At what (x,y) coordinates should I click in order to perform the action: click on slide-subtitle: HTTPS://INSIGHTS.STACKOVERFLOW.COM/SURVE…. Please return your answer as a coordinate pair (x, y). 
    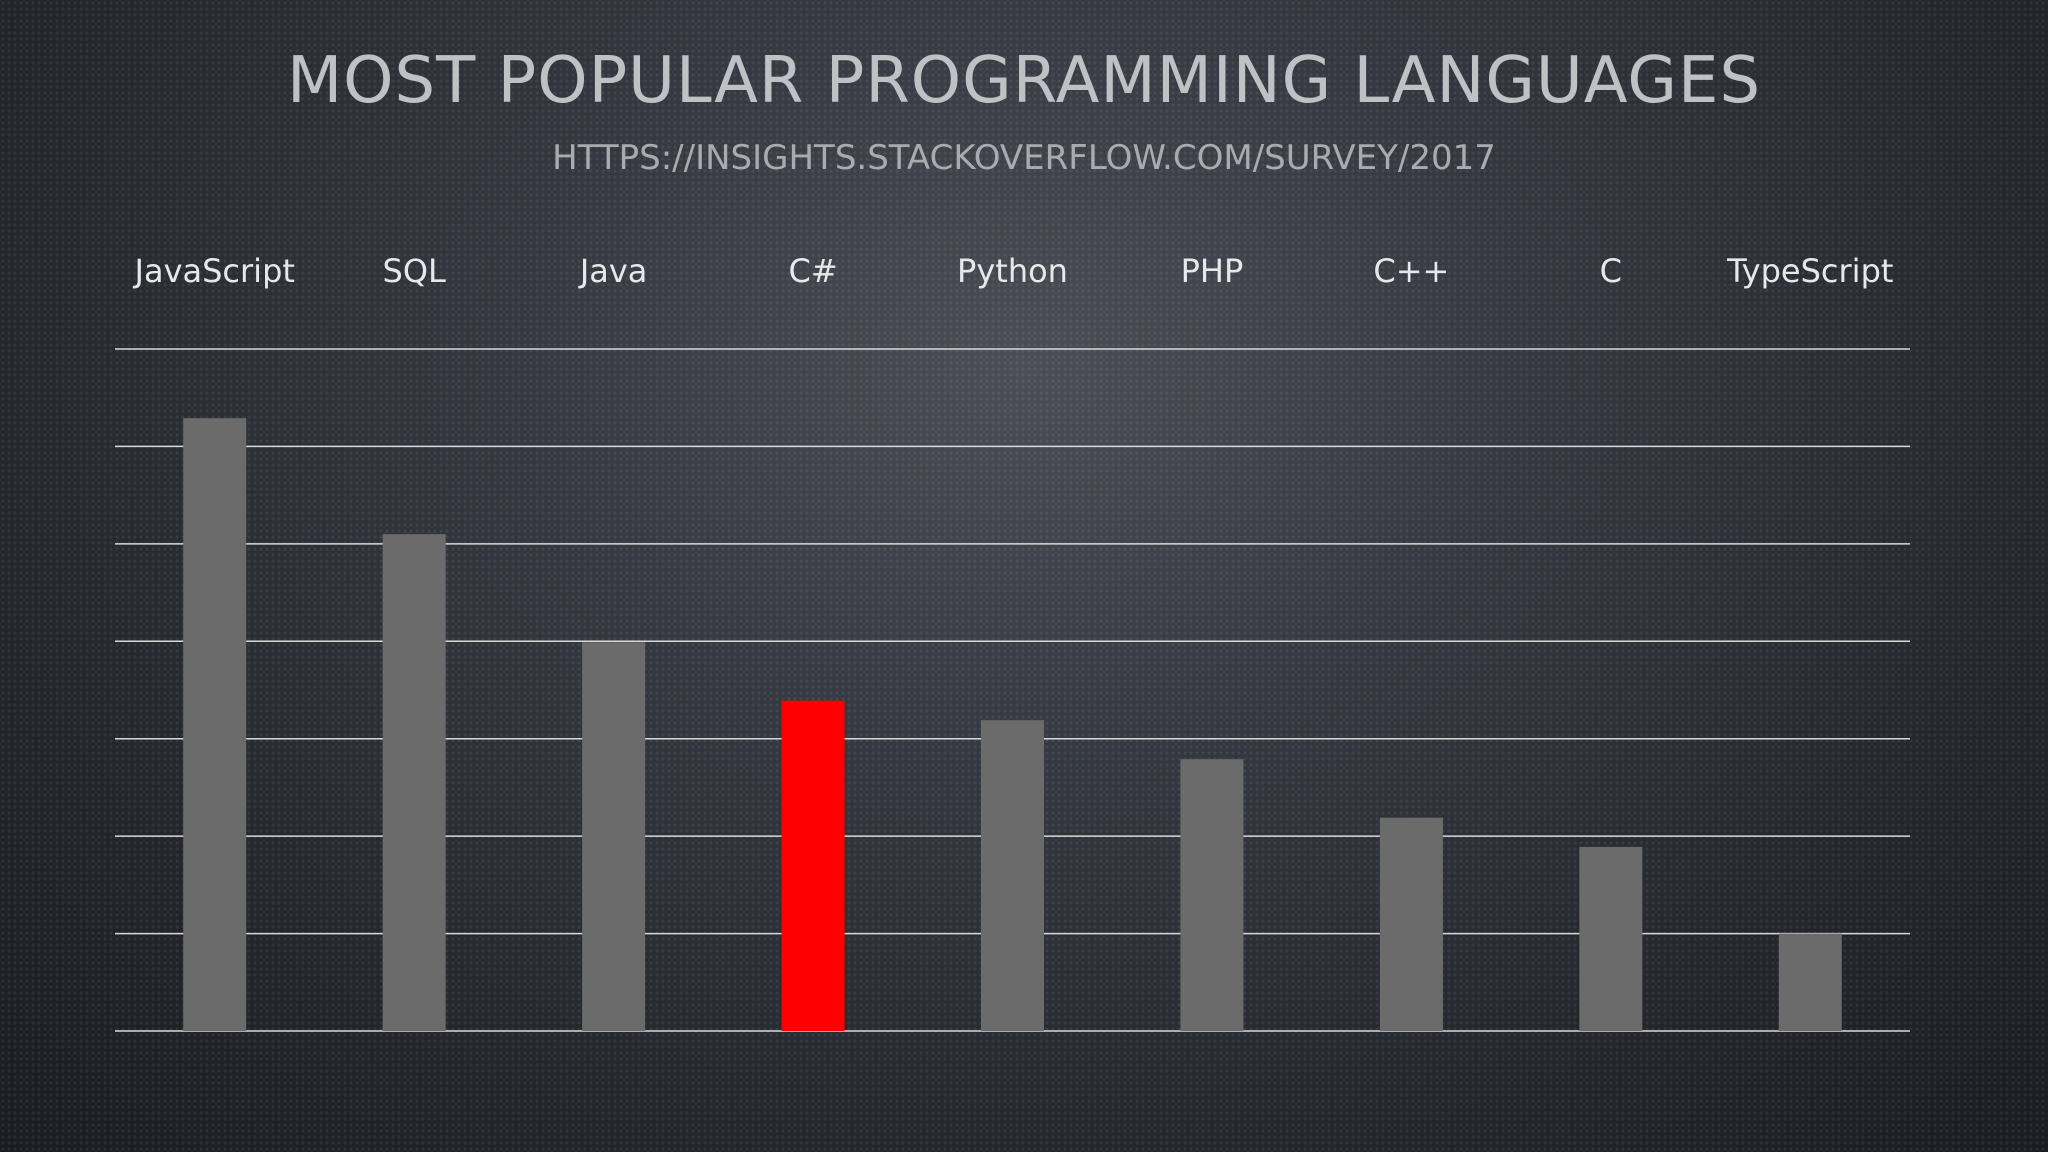
    Looking at the image, I should click on (1024, 158).